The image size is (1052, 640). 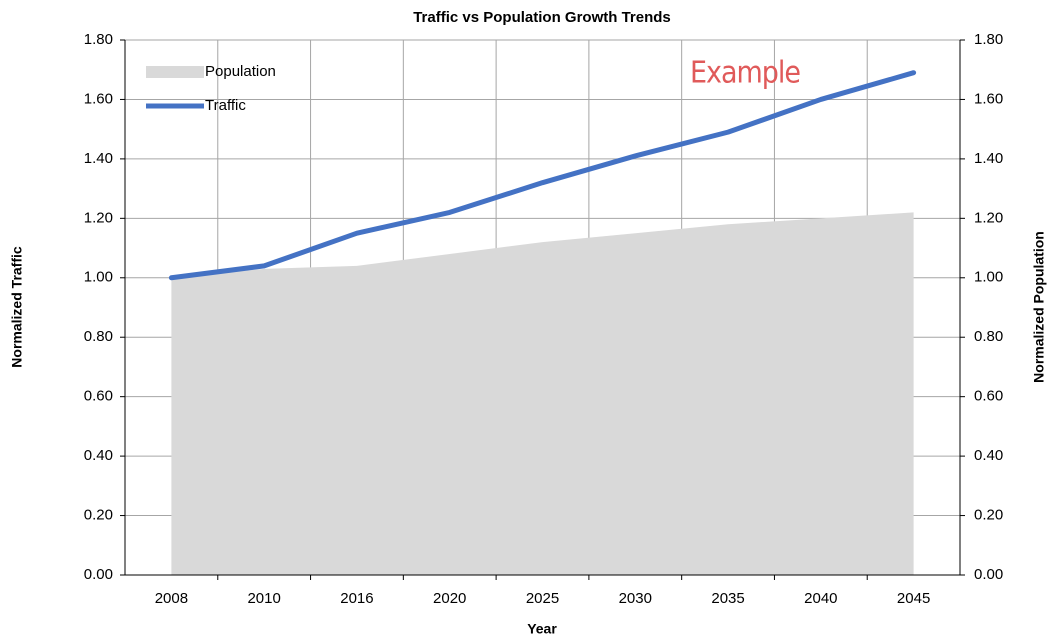 What do you see at coordinates (988, 217) in the screenshot?
I see `y2-tick-label: 1.20` at bounding box center [988, 217].